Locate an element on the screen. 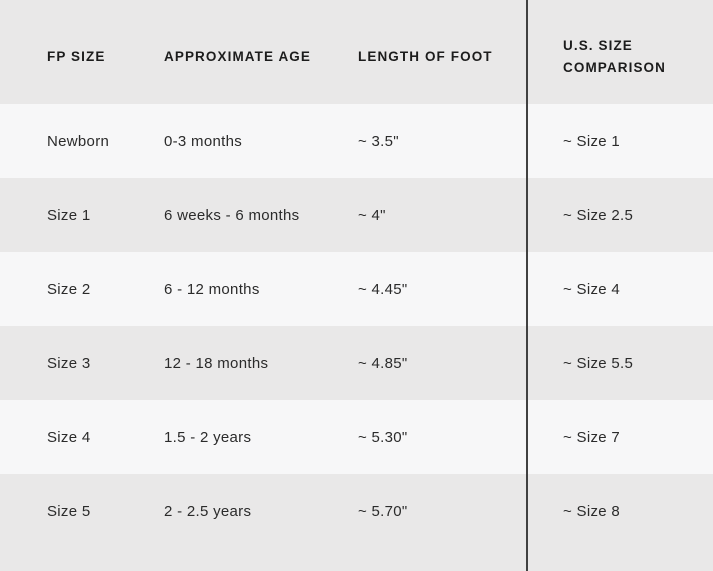 The width and height of the screenshot is (713, 571). cell-approximate-age: 6 - 12 months is located at coordinates (212, 289).